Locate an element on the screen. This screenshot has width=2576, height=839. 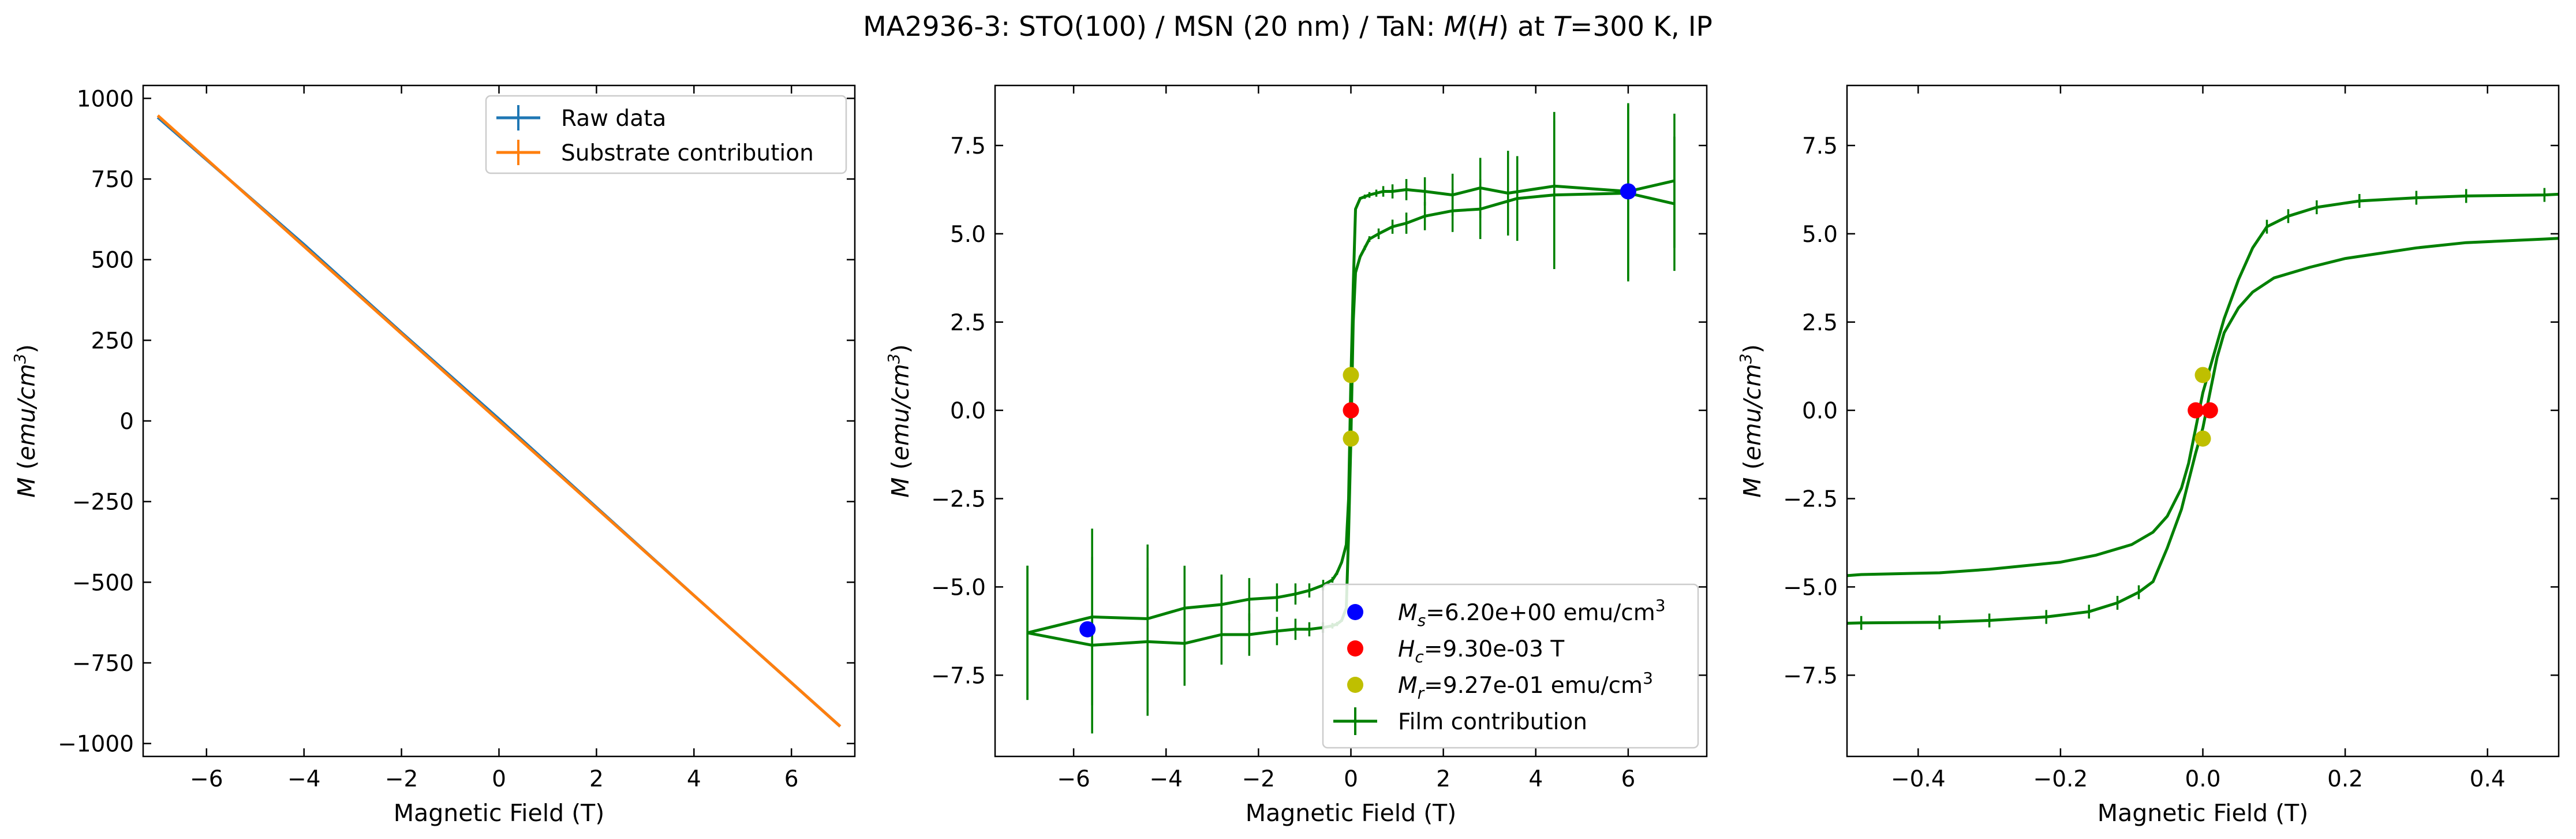
x-tick-label: −0.2 is located at coordinates (2060, 779).